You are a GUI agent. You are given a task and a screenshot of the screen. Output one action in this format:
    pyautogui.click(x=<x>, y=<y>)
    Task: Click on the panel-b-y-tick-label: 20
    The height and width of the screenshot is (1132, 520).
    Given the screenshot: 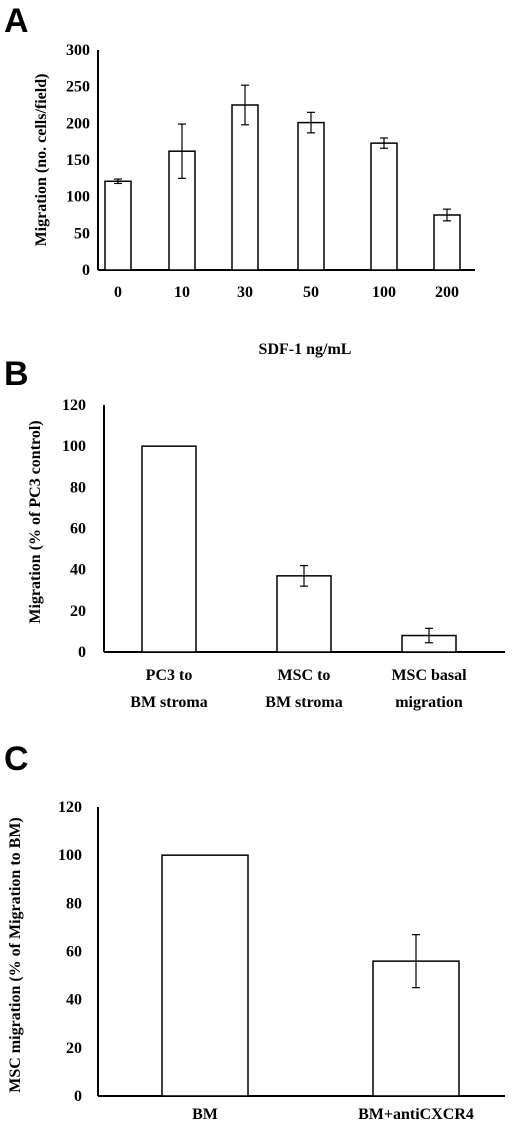 What is the action you would take?
    pyautogui.click(x=78, y=611)
    